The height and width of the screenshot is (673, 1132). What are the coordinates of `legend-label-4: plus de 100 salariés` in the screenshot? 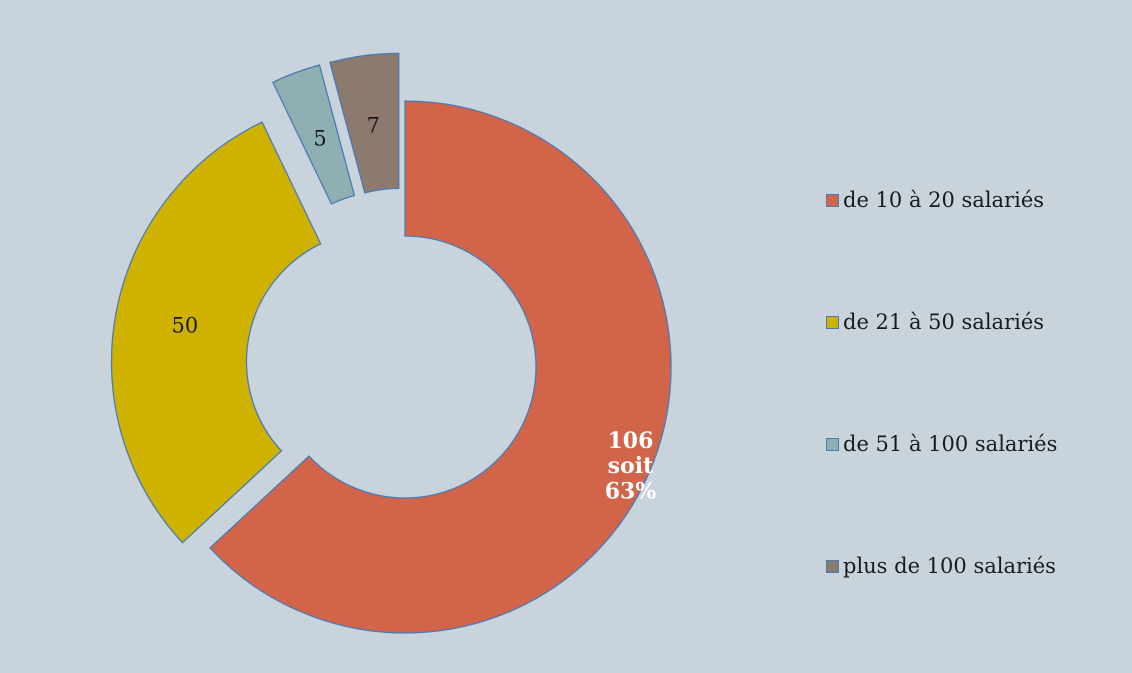 It's located at (949, 566).